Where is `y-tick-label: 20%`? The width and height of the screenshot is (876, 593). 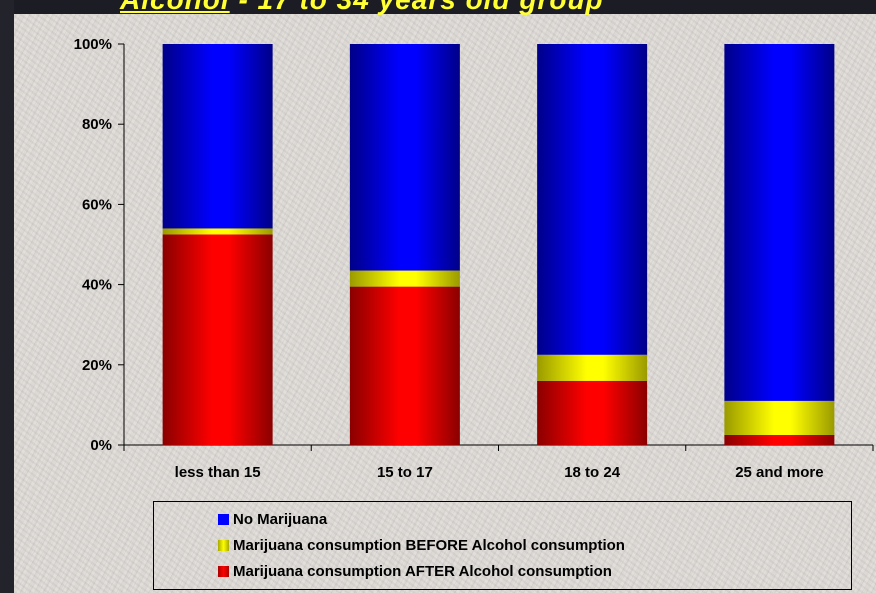 y-tick-label: 20% is located at coordinates (97, 365).